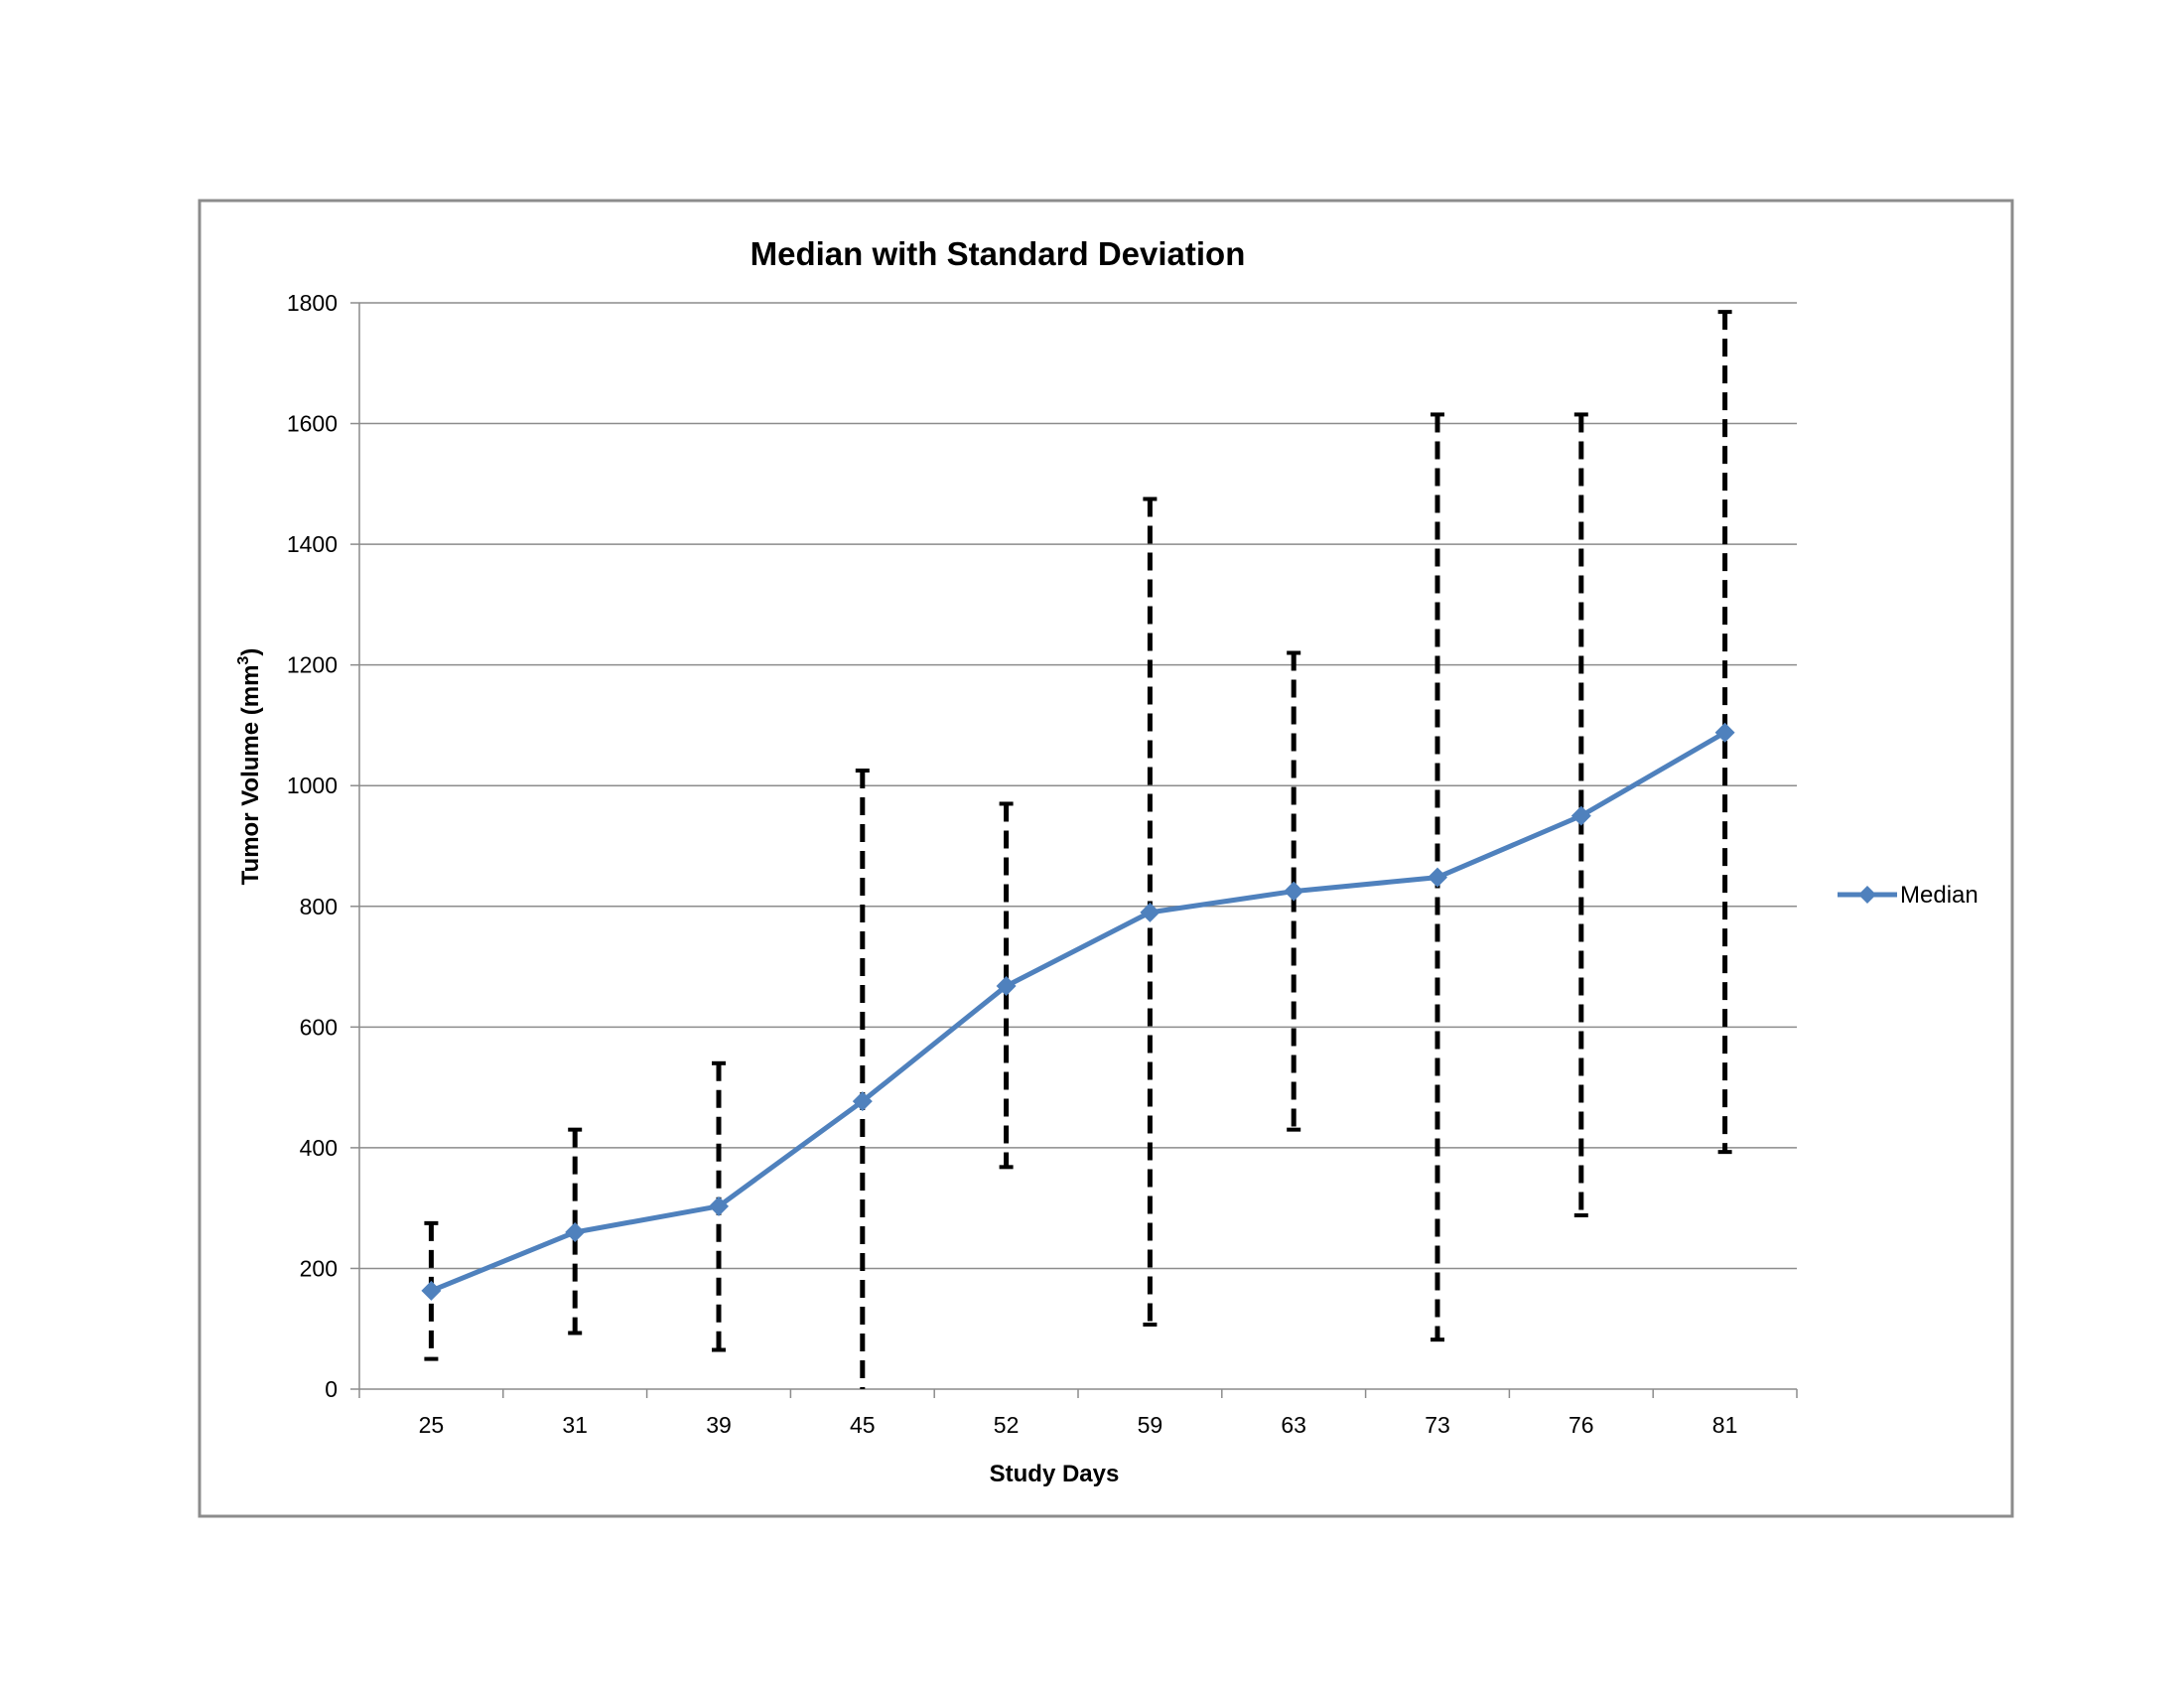 The height and width of the screenshot is (1688, 2184). Describe the element at coordinates (319, 1027) in the screenshot. I see `y-tick-label: 600` at that location.